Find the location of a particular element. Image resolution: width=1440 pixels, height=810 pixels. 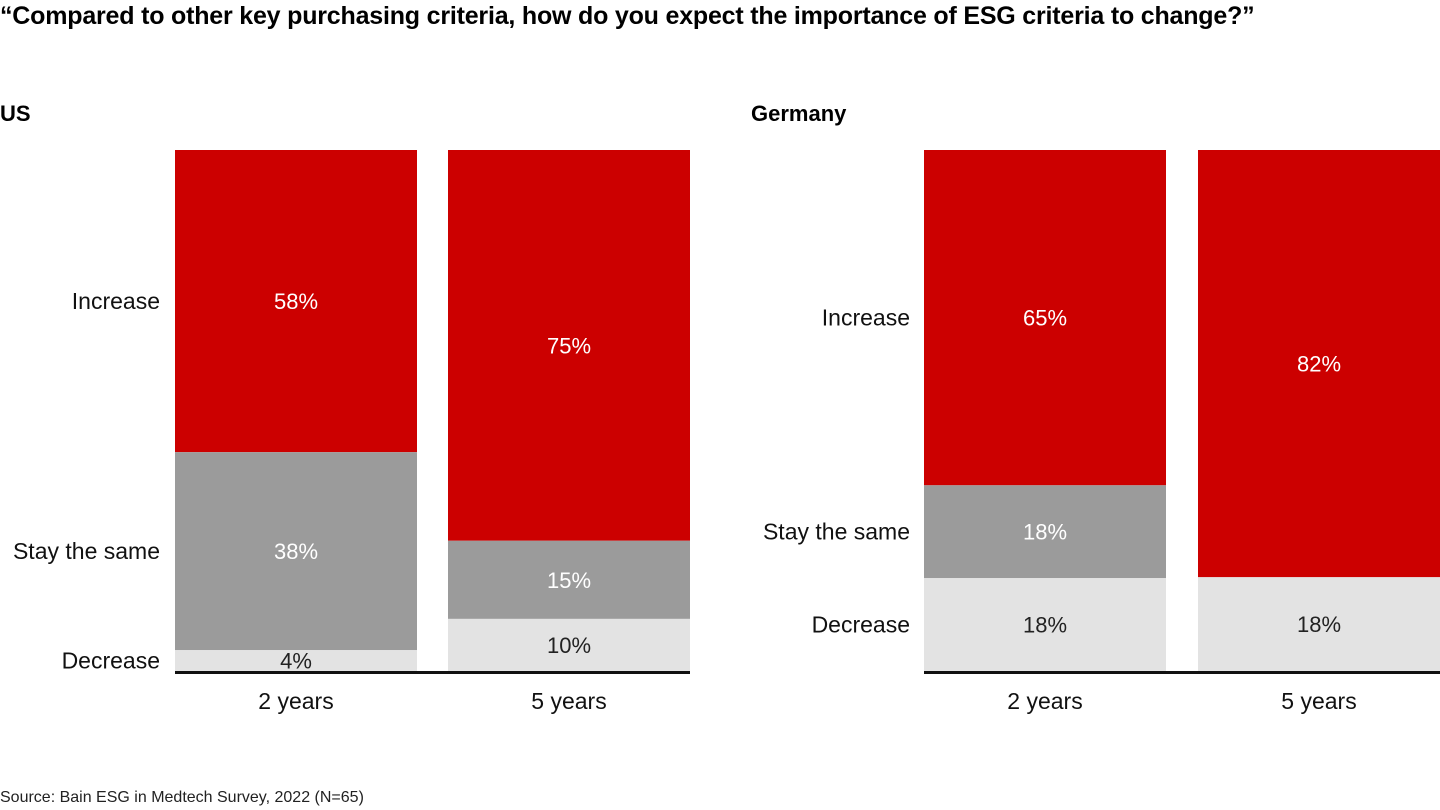

data-label: 82% is located at coordinates (1319, 364).